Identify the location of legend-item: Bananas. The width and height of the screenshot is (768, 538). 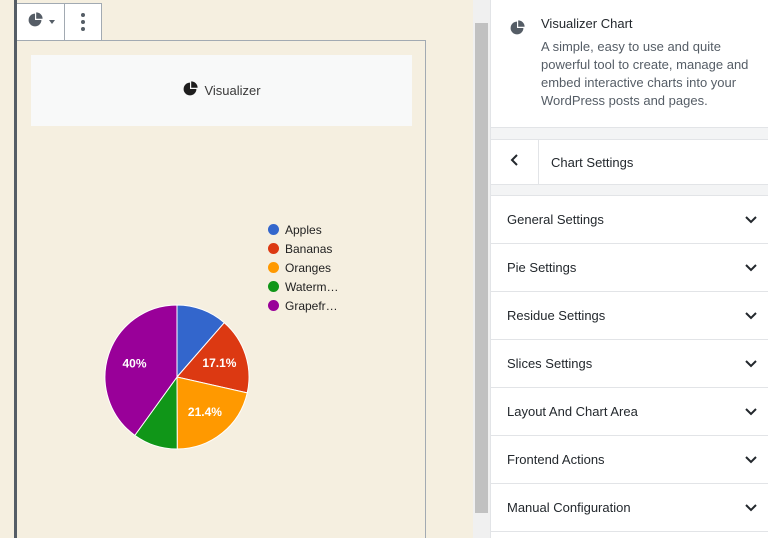
(303, 248).